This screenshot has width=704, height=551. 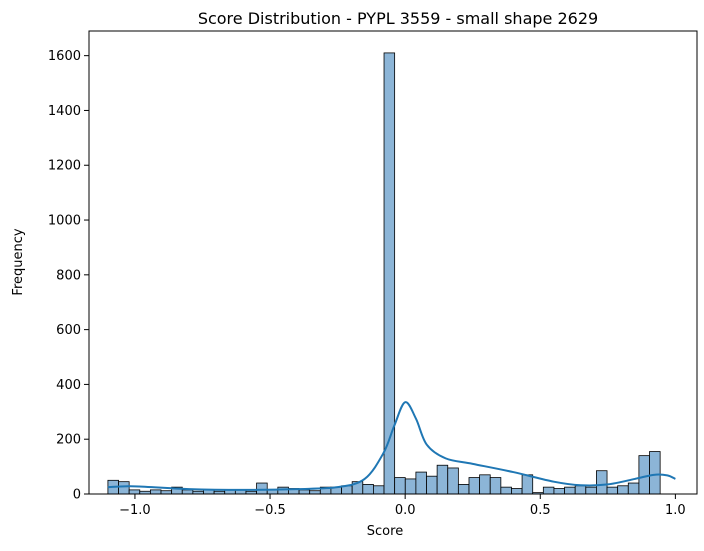 What do you see at coordinates (405, 510) in the screenshot?
I see `x-tick-label: 0.0` at bounding box center [405, 510].